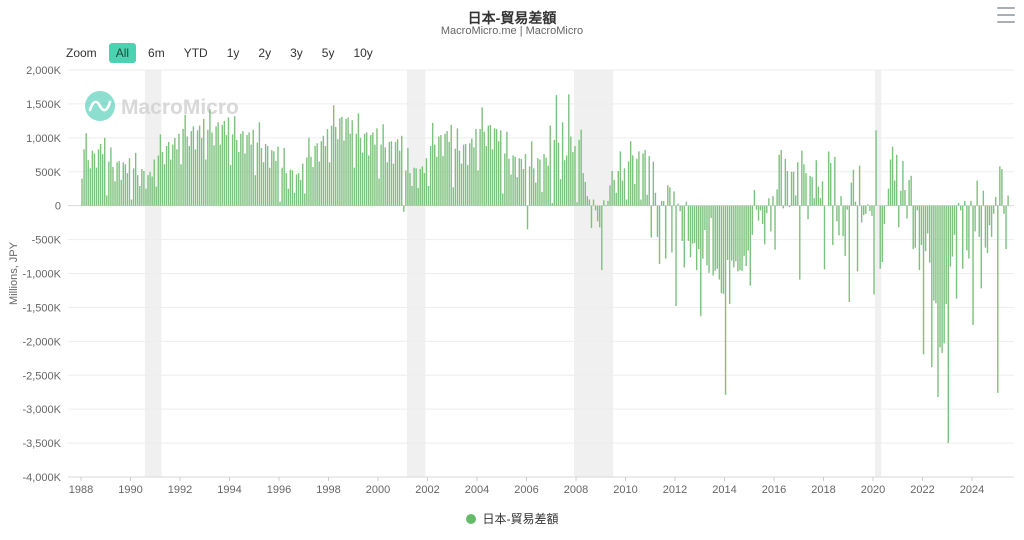 This screenshot has height=540, width=1024. What do you see at coordinates (823, 490) in the screenshot?
I see `x-axis-tick-label: 2018` at bounding box center [823, 490].